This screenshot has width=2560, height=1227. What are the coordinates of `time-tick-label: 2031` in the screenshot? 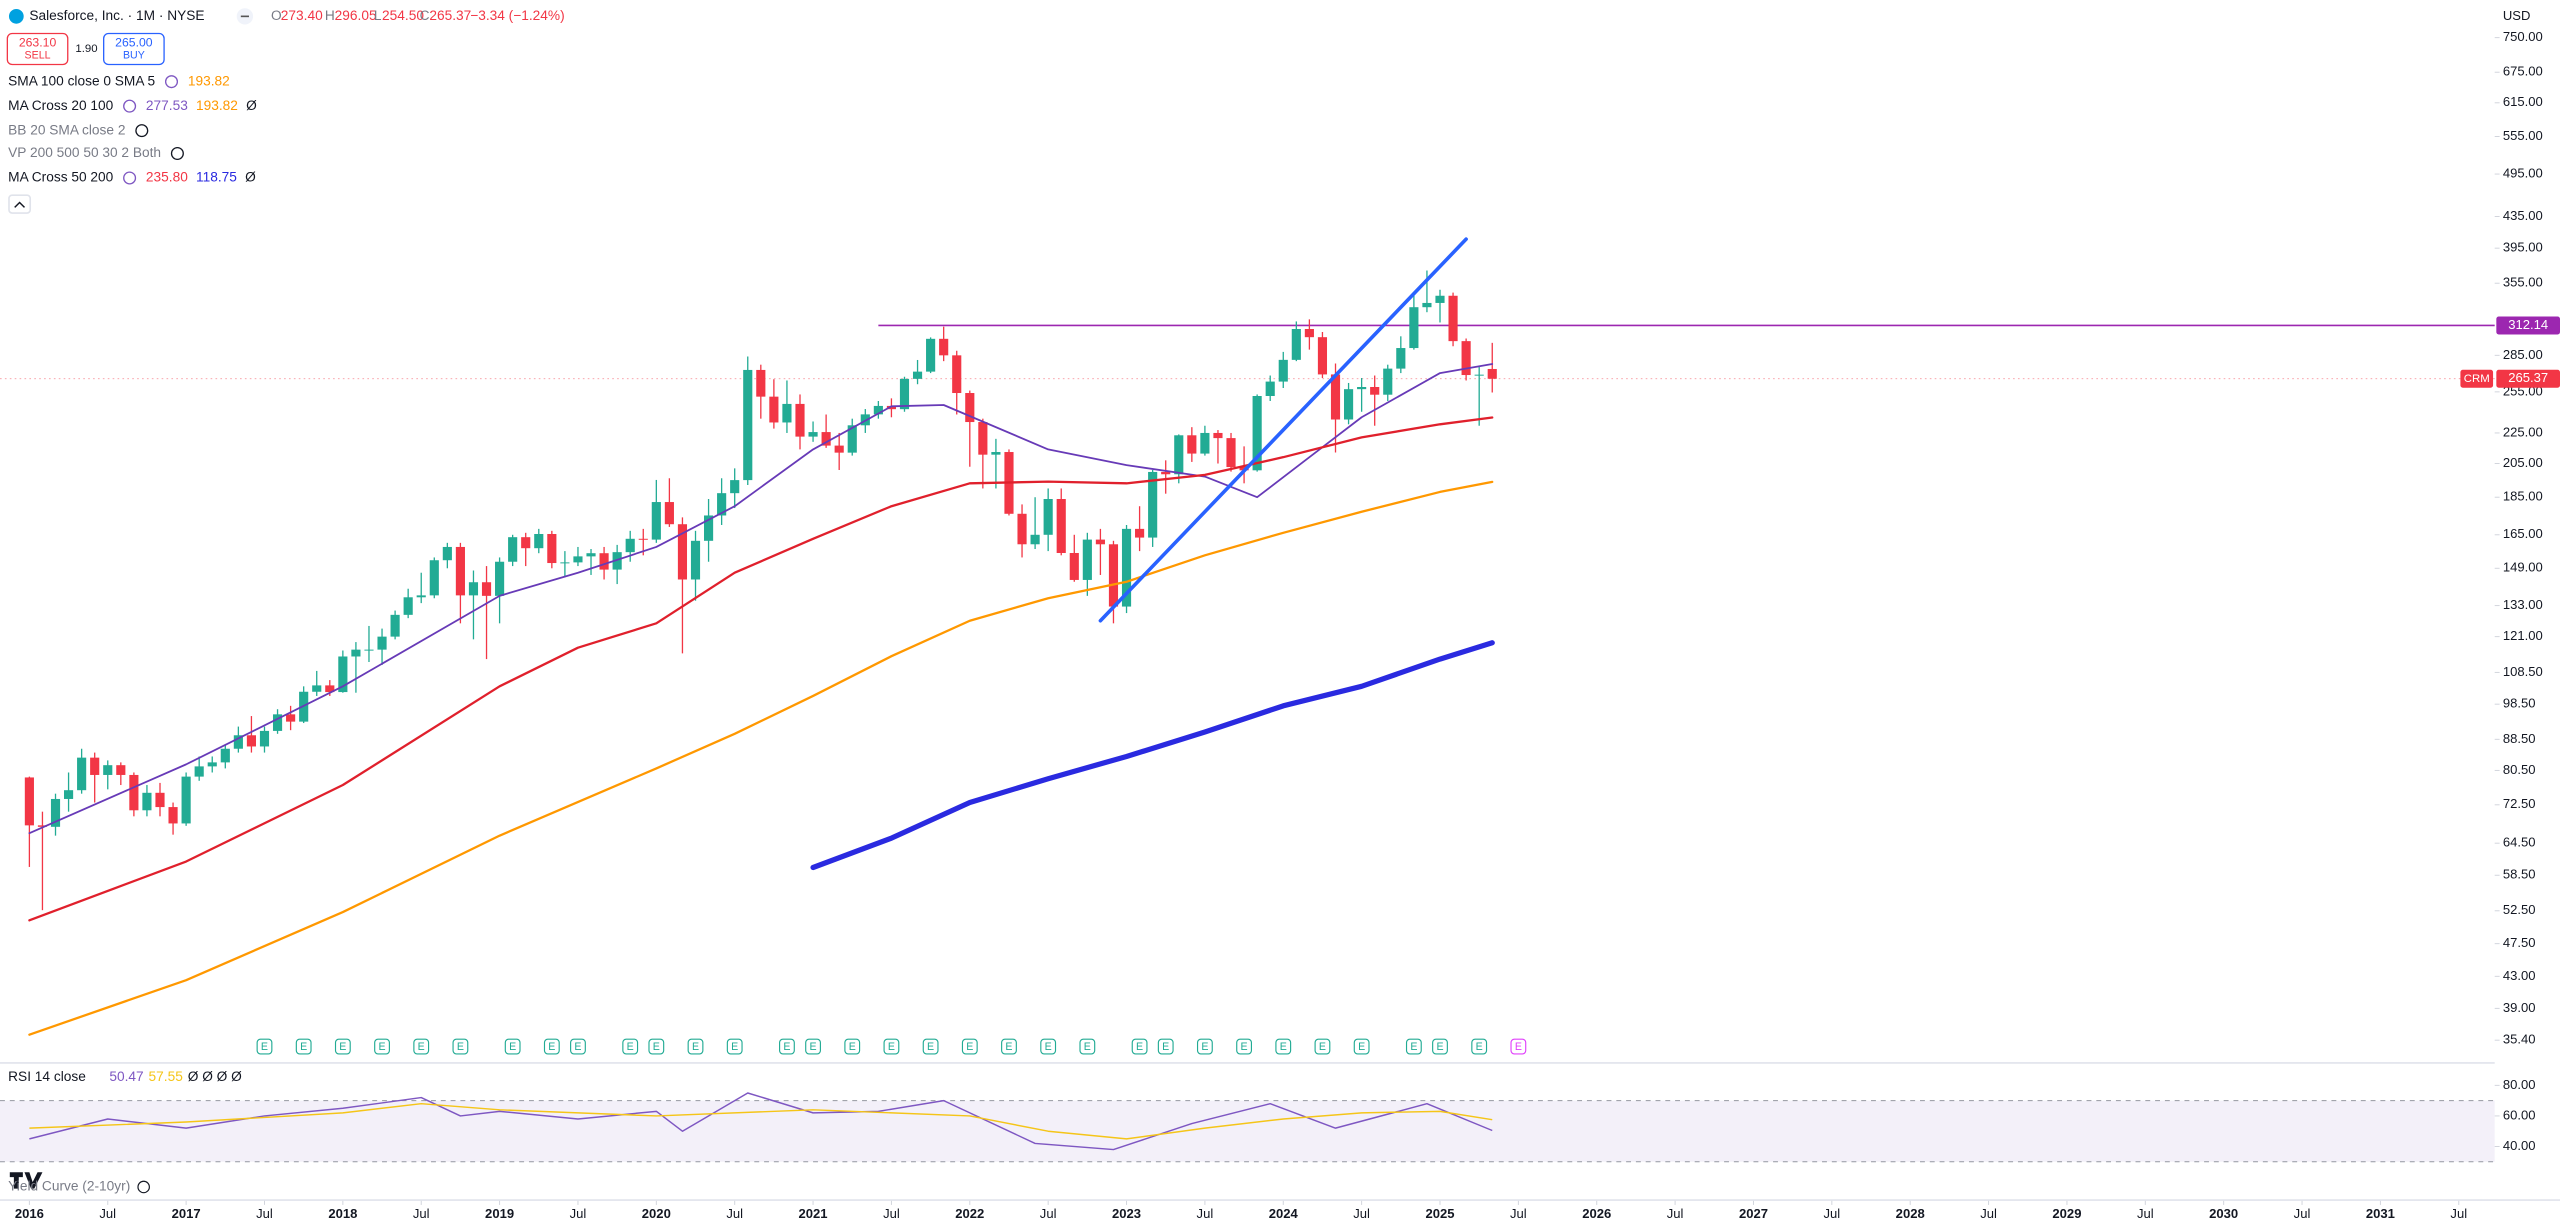 It's located at (2380, 1213).